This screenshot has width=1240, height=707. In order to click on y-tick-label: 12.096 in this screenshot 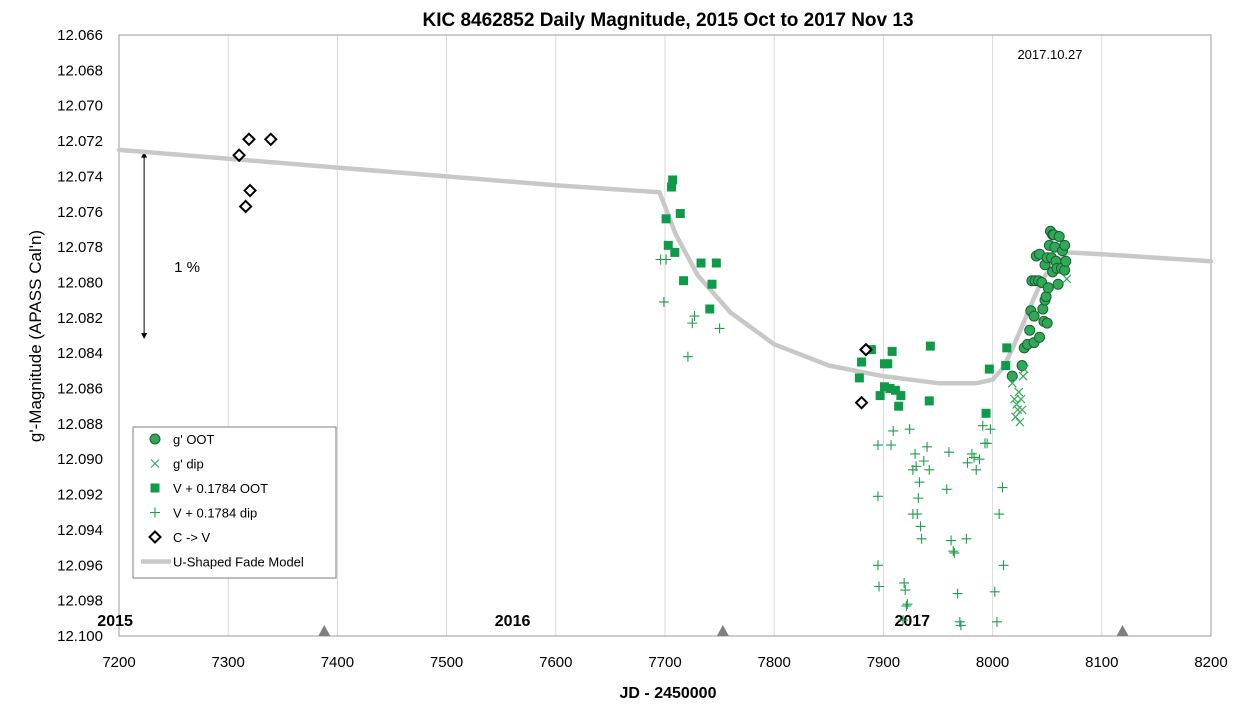, I will do `click(80, 565)`.